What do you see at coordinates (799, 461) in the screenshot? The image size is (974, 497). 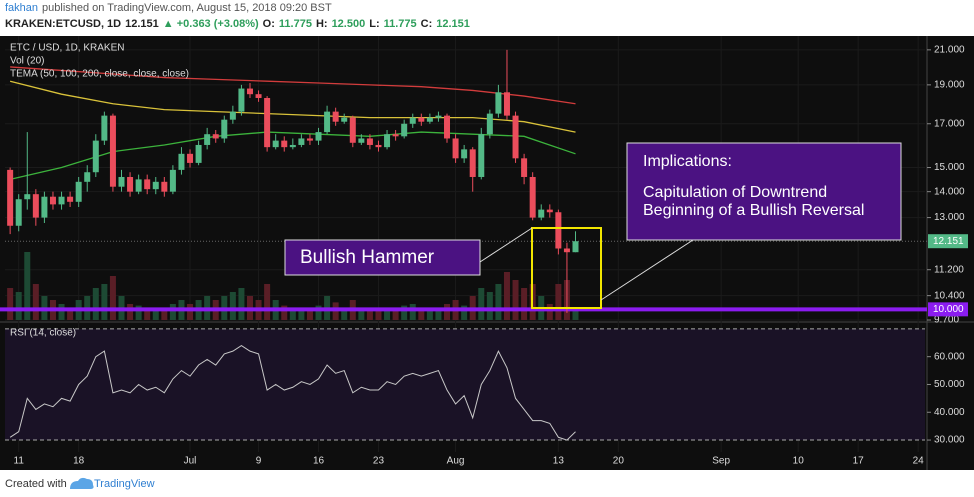 I see `x-tick-label: 10` at bounding box center [799, 461].